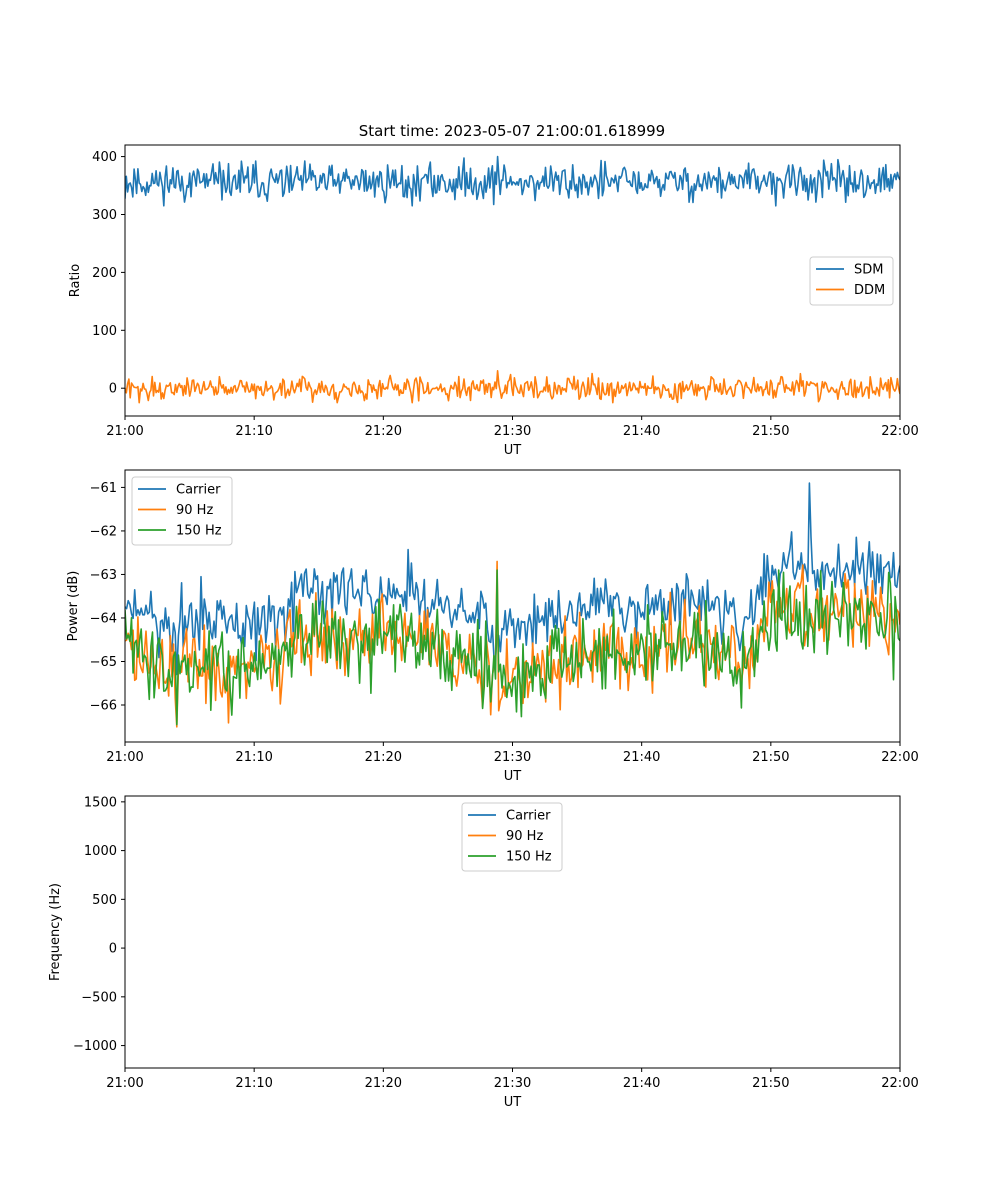 This screenshot has height=1200, width=1000. I want to click on legend-entry: SDM, so click(868, 270).